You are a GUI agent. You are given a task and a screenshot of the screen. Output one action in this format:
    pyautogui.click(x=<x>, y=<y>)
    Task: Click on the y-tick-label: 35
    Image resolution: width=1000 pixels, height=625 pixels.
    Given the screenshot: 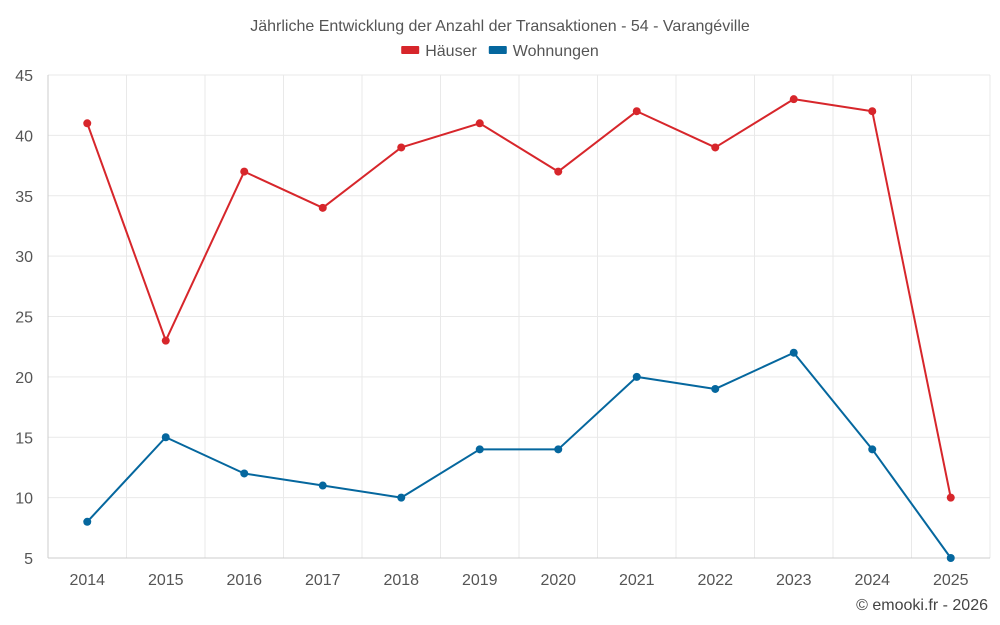 What is the action you would take?
    pyautogui.click(x=24, y=197)
    